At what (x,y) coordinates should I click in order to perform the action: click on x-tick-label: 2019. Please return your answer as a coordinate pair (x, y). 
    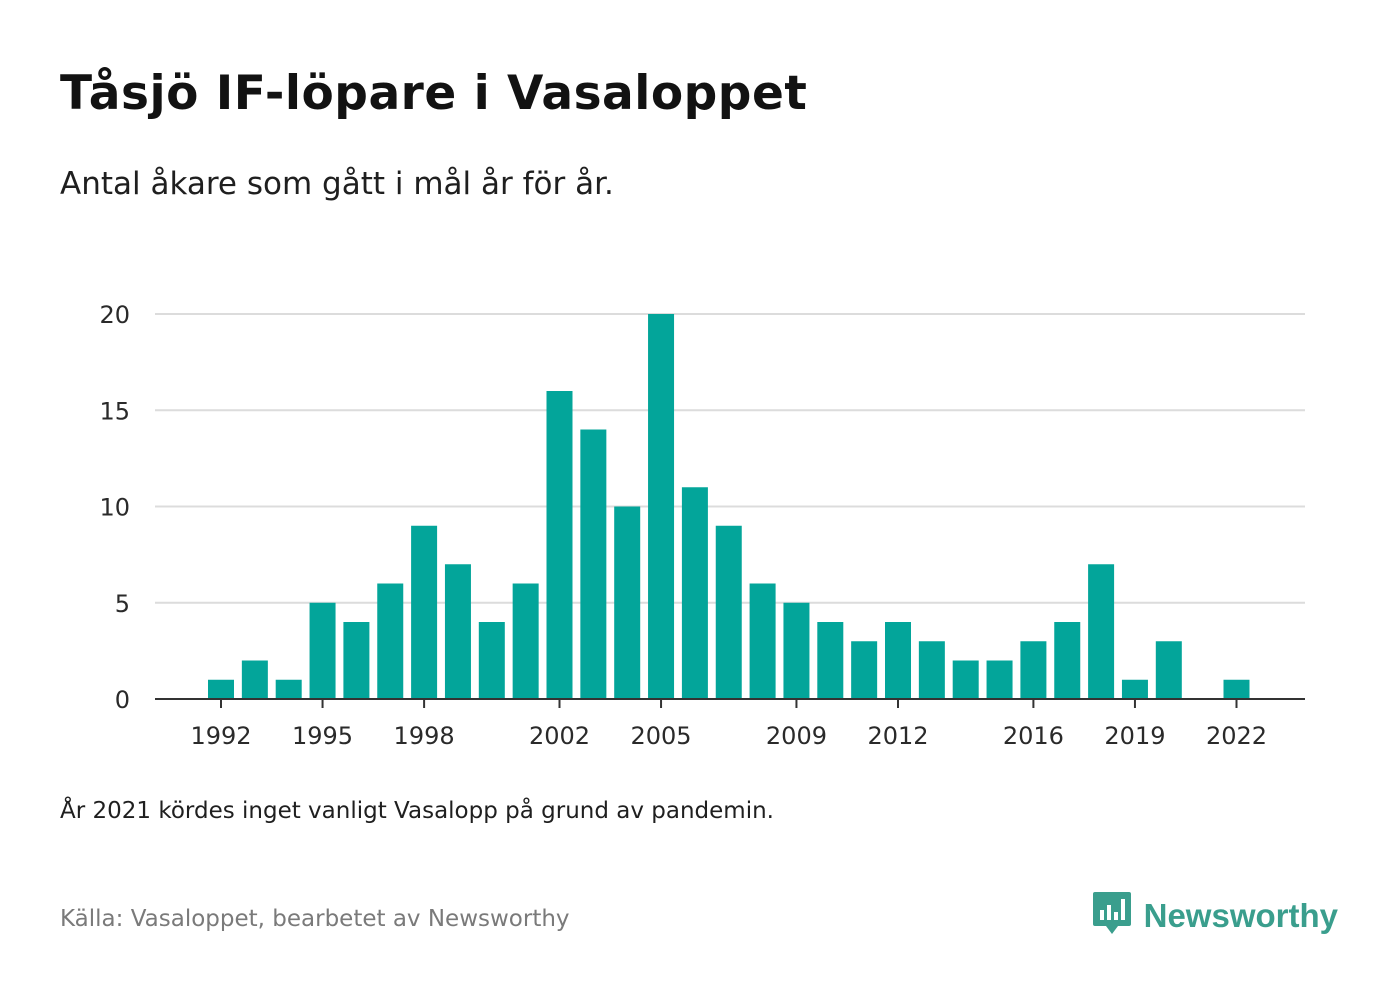
    Looking at the image, I should click on (1134, 736).